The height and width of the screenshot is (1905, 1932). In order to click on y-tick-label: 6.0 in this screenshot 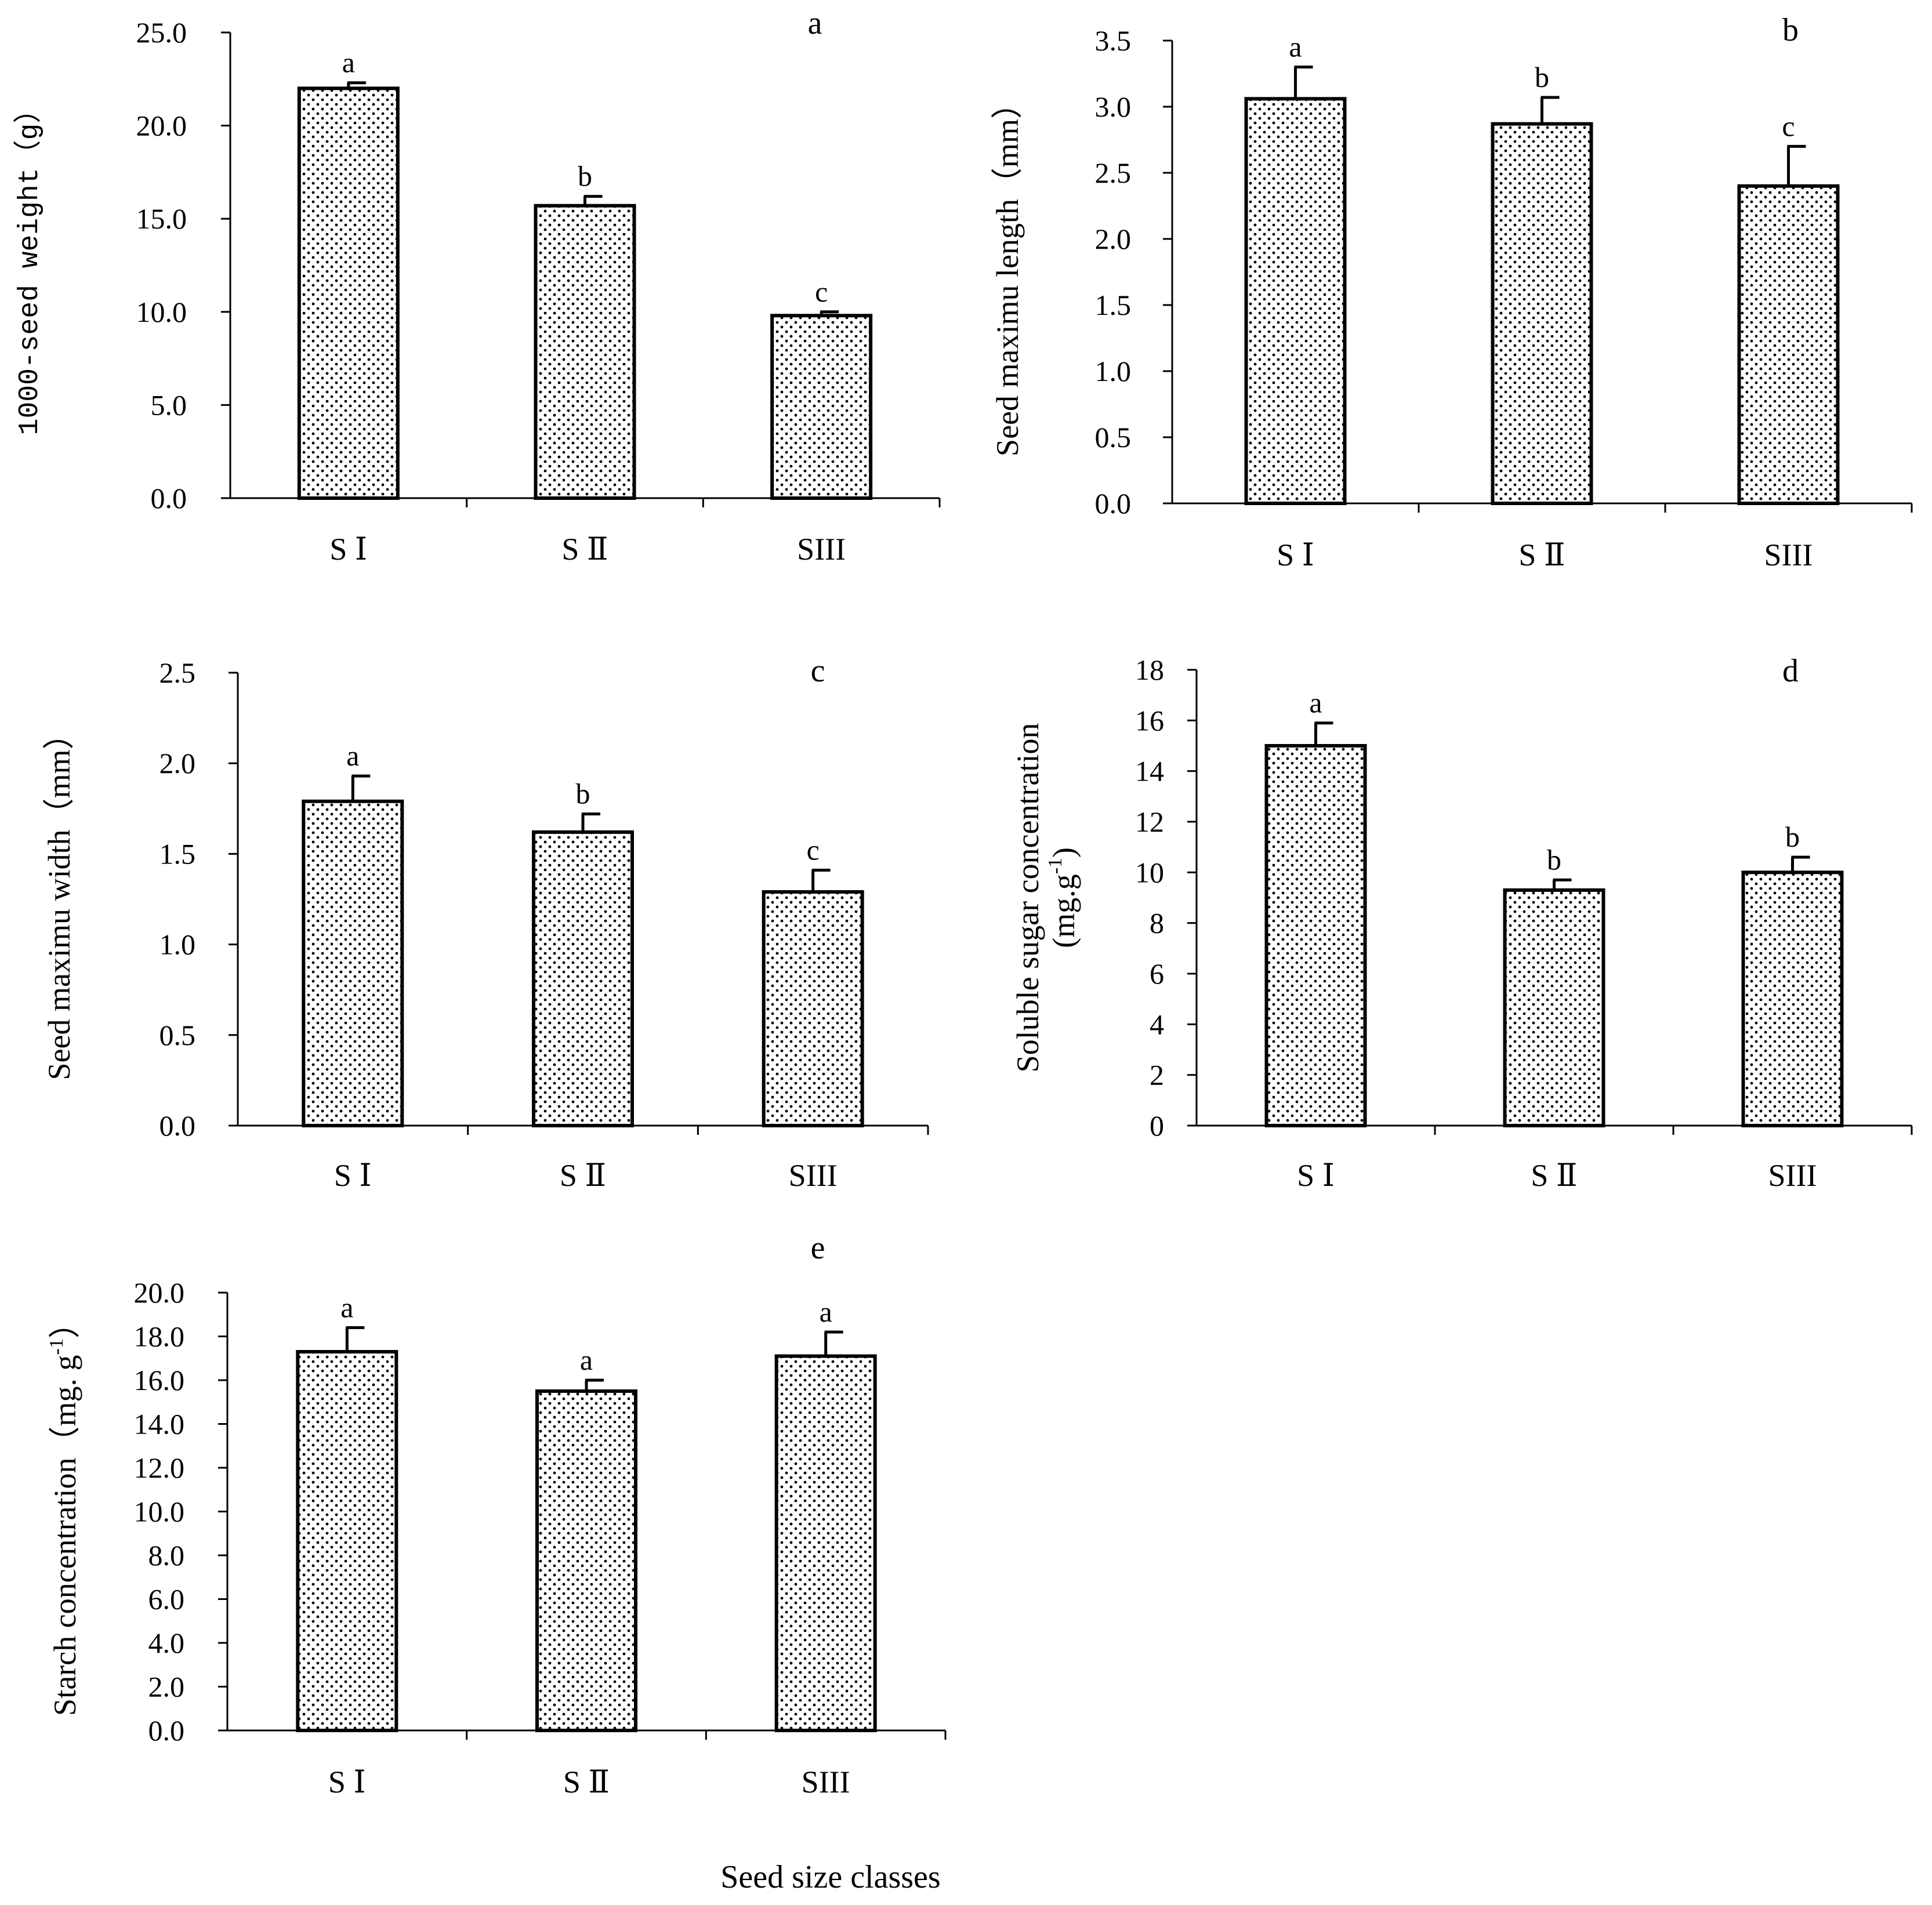, I will do `click(166, 1600)`.